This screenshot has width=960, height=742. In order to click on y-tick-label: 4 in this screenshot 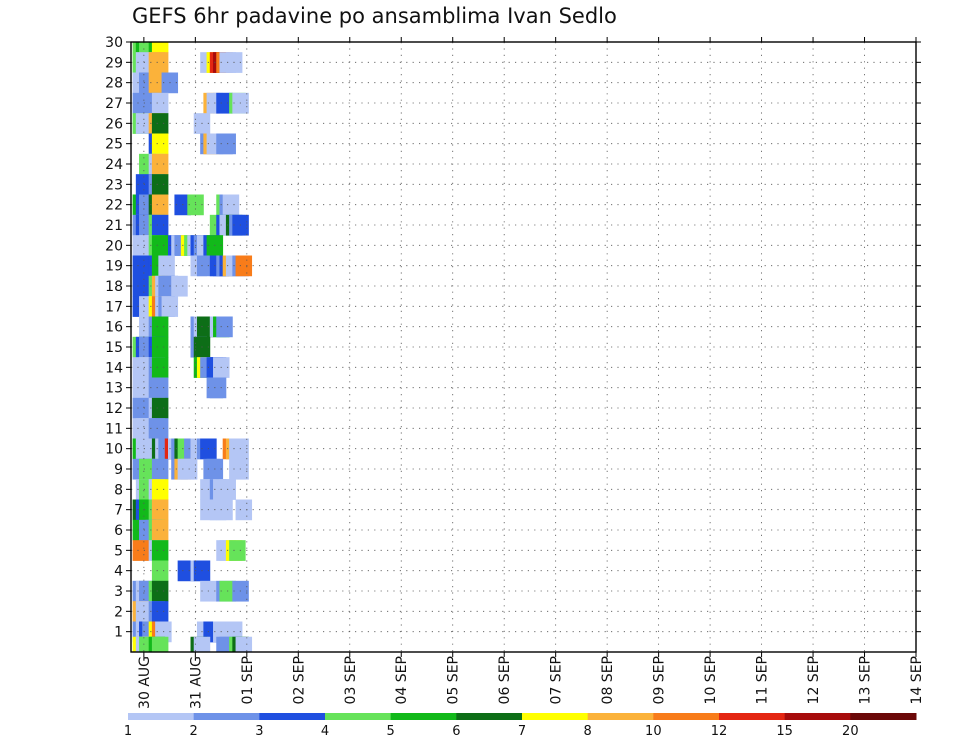, I will do `click(118, 572)`.